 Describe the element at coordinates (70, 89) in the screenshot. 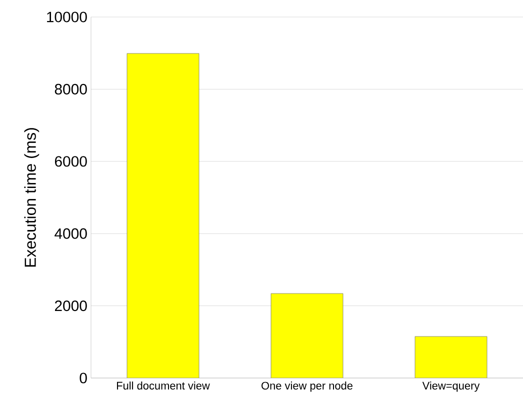

I see `y-tick-label: 8000` at that location.